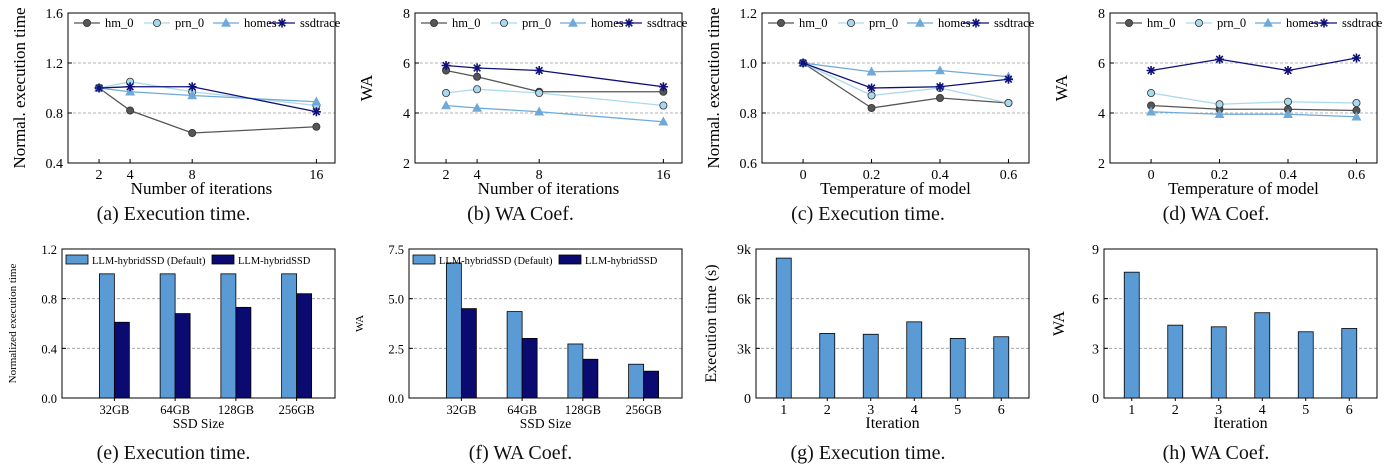 This screenshot has width=1390, height=471. What do you see at coordinates (223, 259) in the screenshot?
I see `legend-swatch-e-s1` at bounding box center [223, 259].